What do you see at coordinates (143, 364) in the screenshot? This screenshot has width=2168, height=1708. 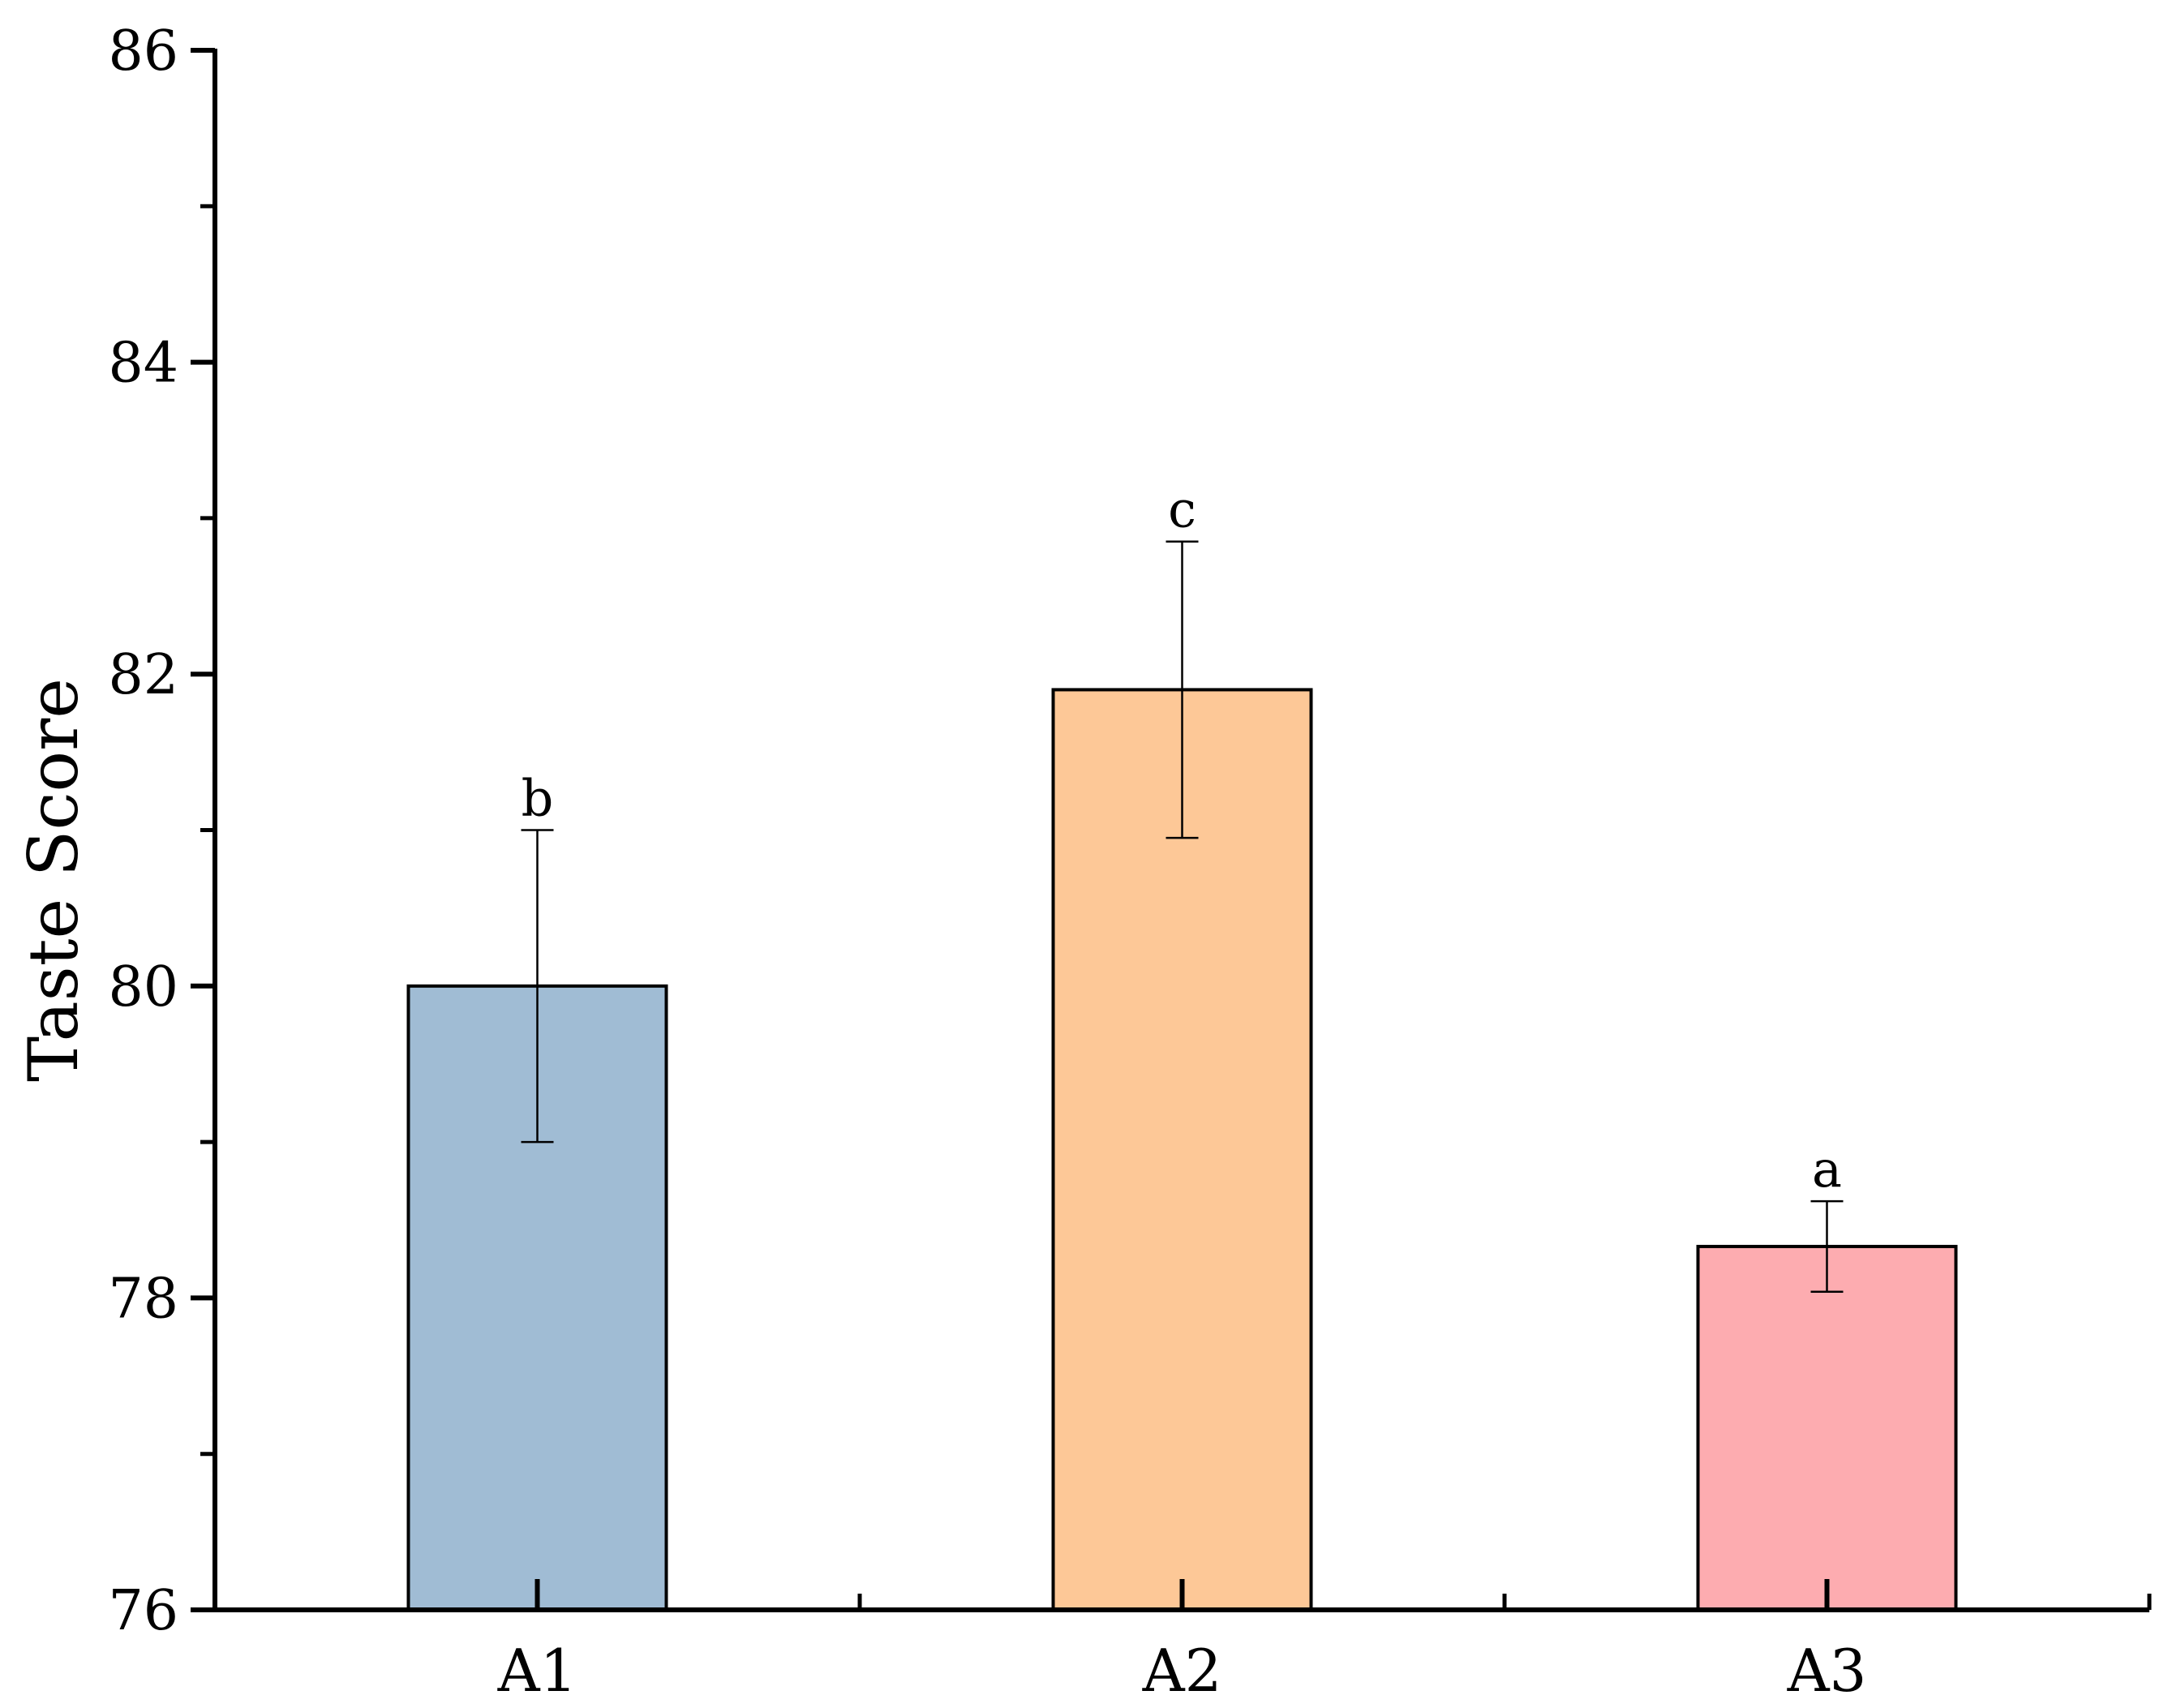 I see `y-tick-label-84: 84` at bounding box center [143, 364].